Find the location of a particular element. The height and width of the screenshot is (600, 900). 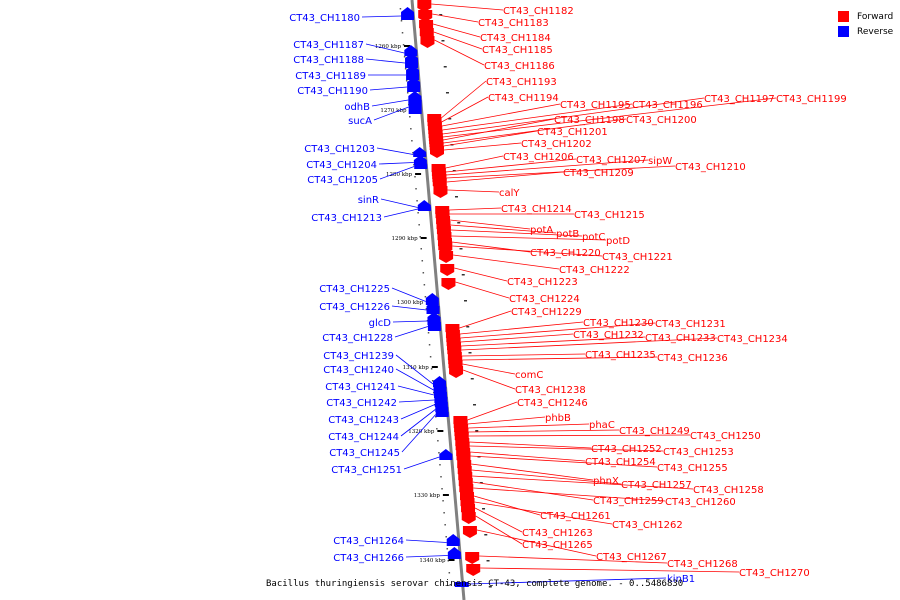

forward-gene-label: CT43_CH1230 is located at coordinates (618, 323).